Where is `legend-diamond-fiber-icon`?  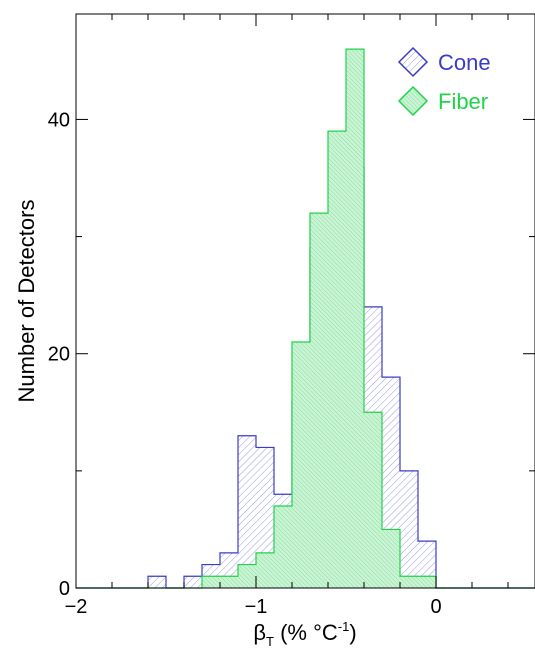 legend-diamond-fiber-icon is located at coordinates (413, 101).